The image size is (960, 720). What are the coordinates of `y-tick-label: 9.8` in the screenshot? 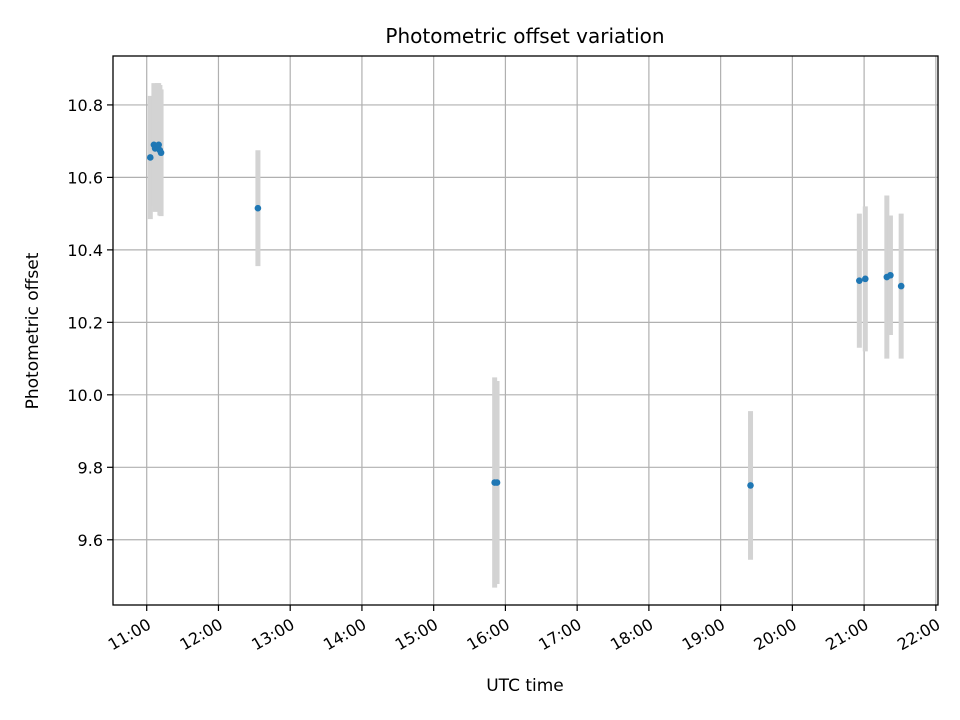 It's located at (90, 467).